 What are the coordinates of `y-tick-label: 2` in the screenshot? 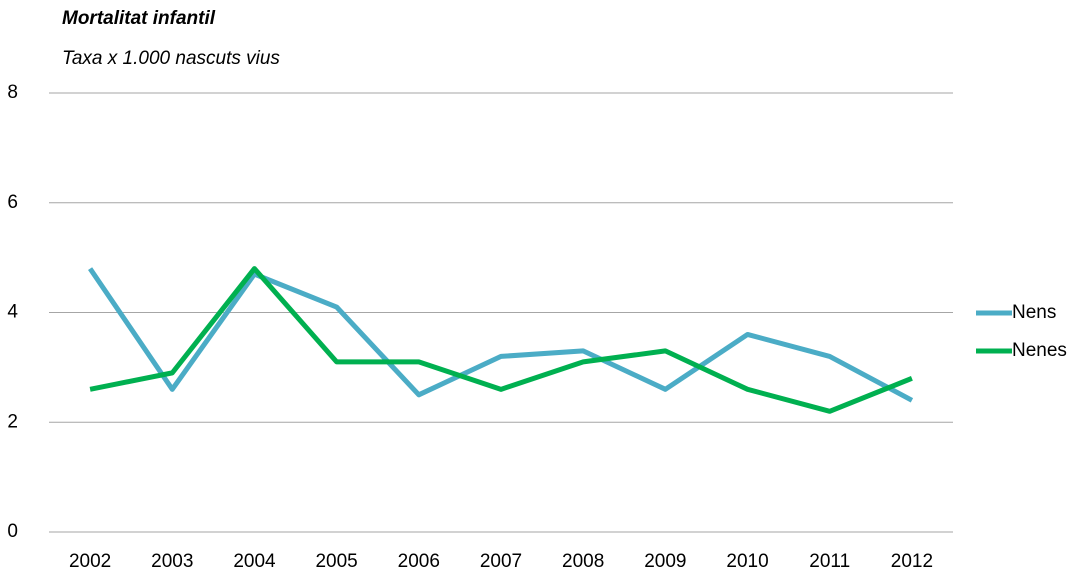 It's located at (12, 421).